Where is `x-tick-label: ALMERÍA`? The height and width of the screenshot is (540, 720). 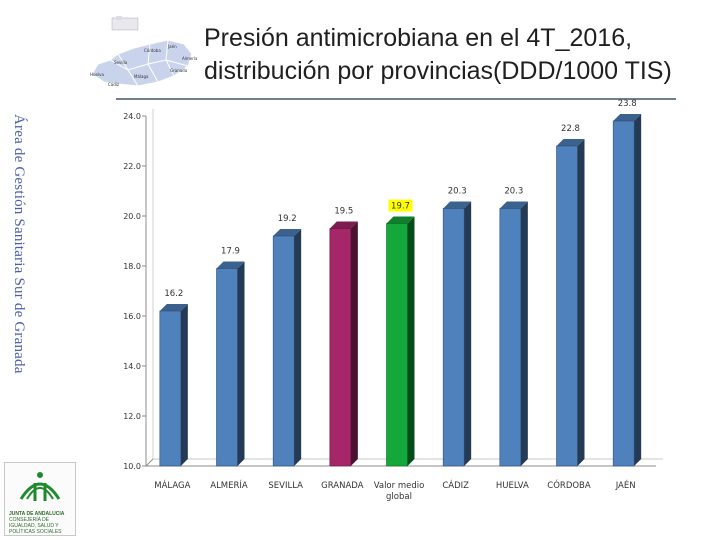 x-tick-label: ALMERÍA is located at coordinates (229, 485).